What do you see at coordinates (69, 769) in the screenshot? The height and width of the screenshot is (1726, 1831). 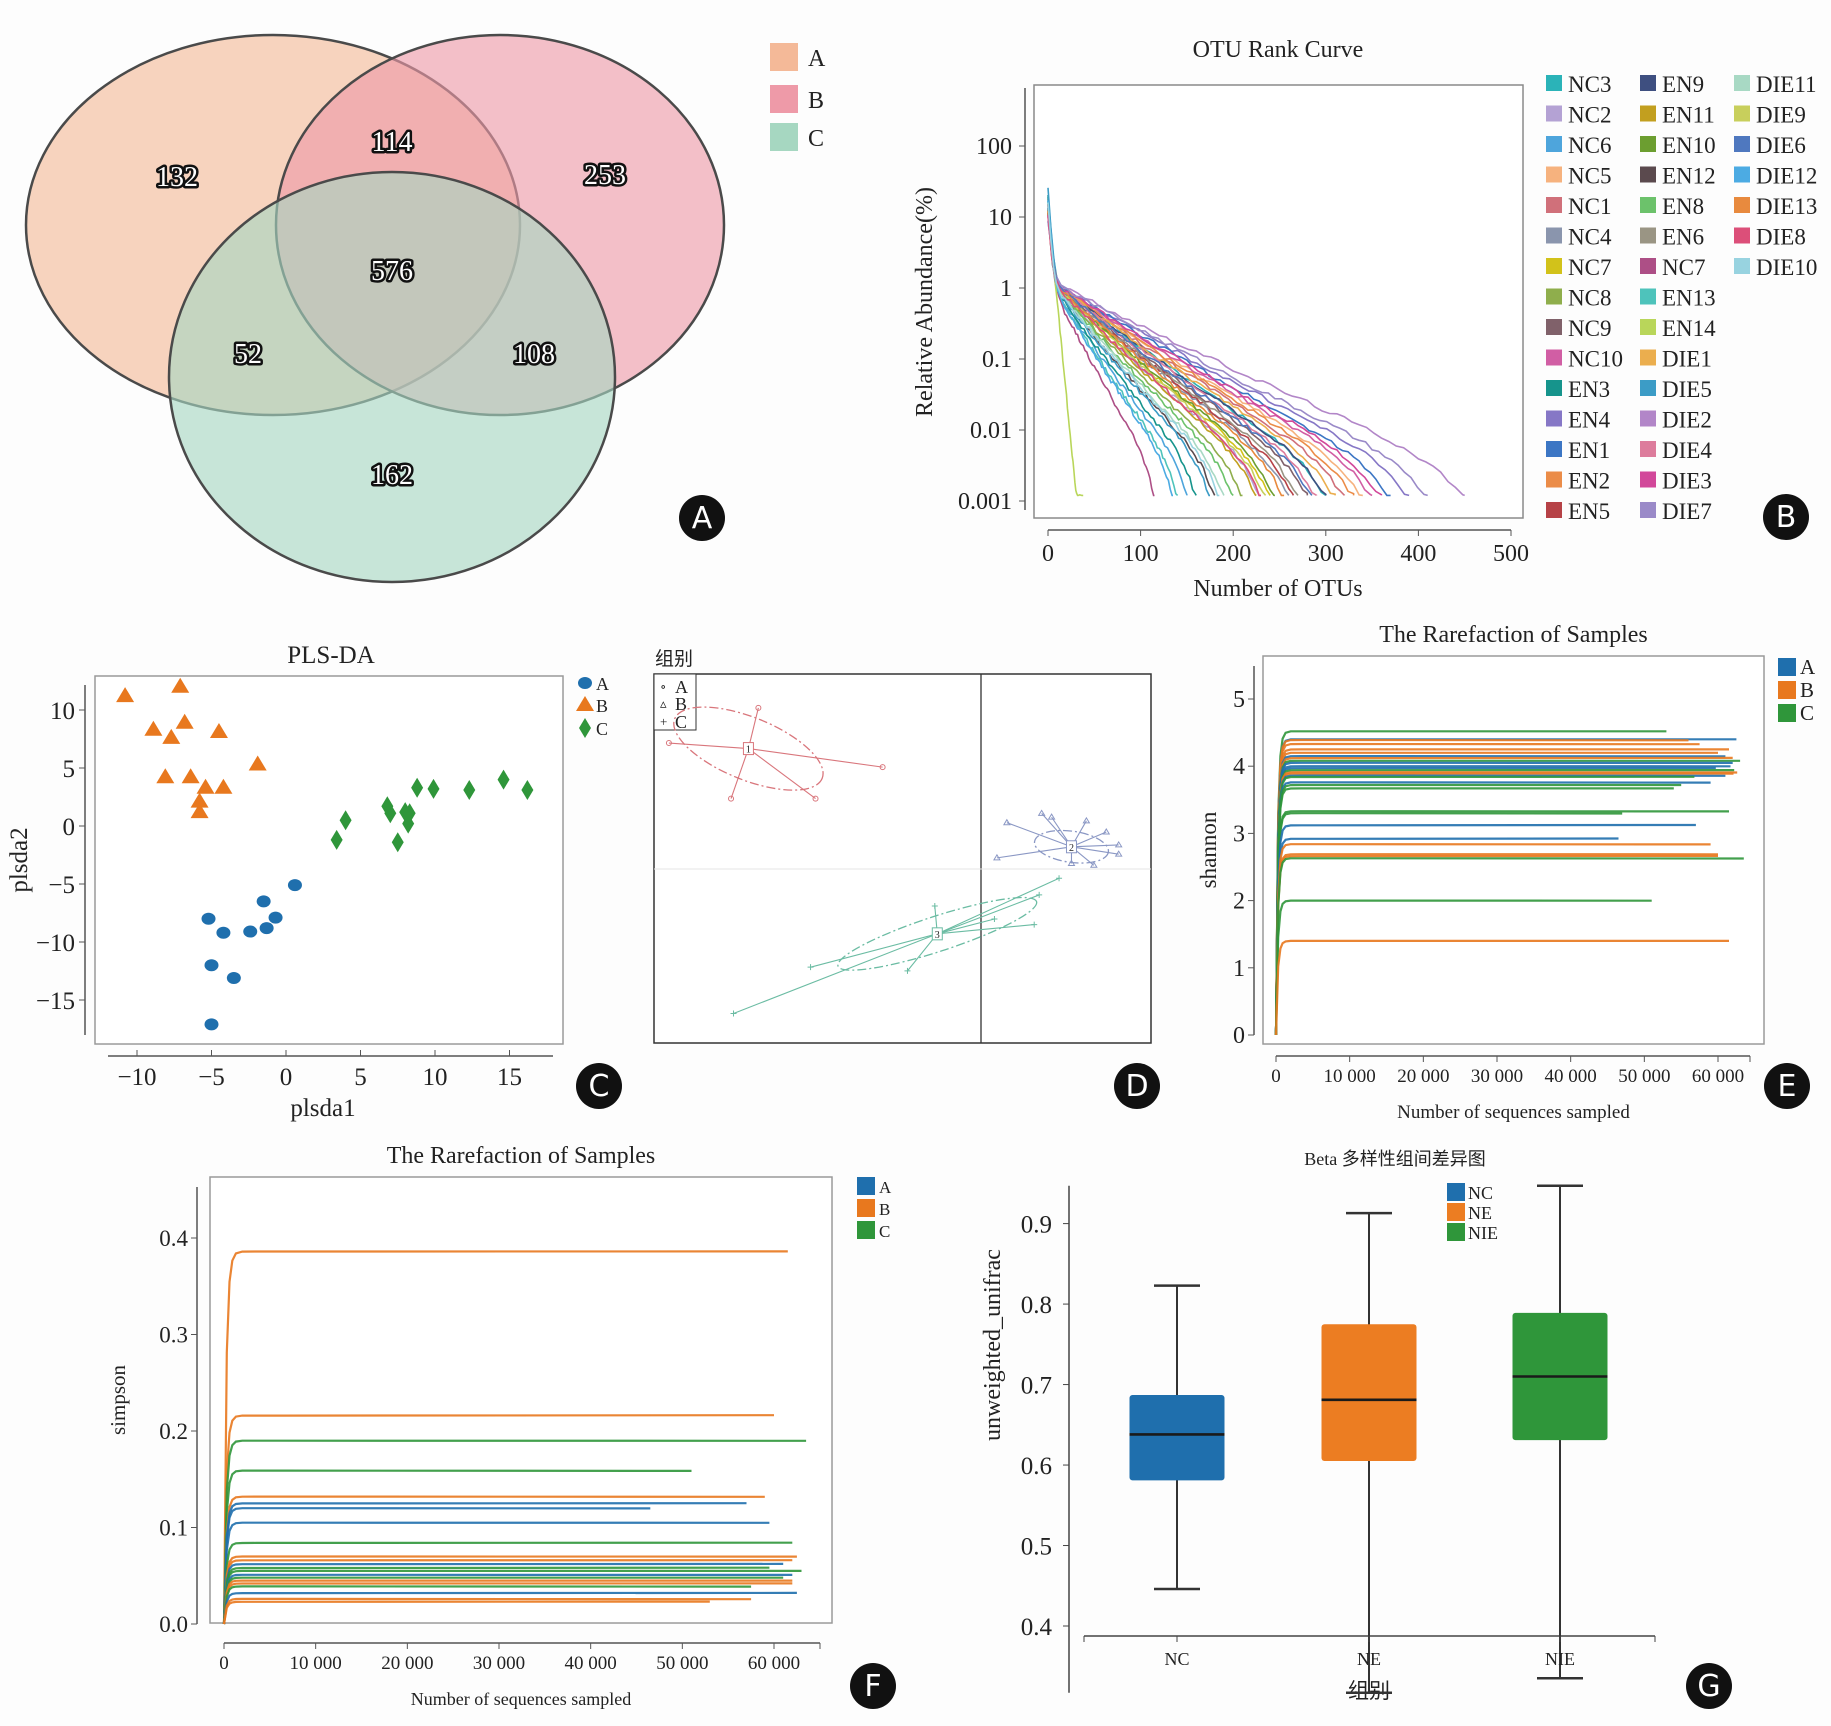 I see `y-tick-label: 5` at bounding box center [69, 769].